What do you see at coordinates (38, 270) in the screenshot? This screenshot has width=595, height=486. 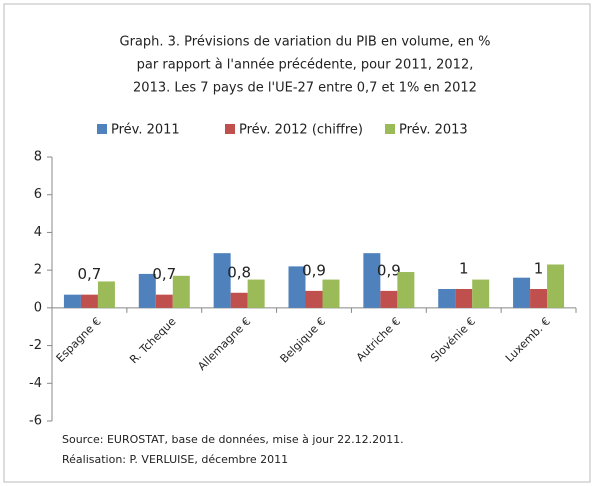 I see `y-tick-label: 2` at bounding box center [38, 270].